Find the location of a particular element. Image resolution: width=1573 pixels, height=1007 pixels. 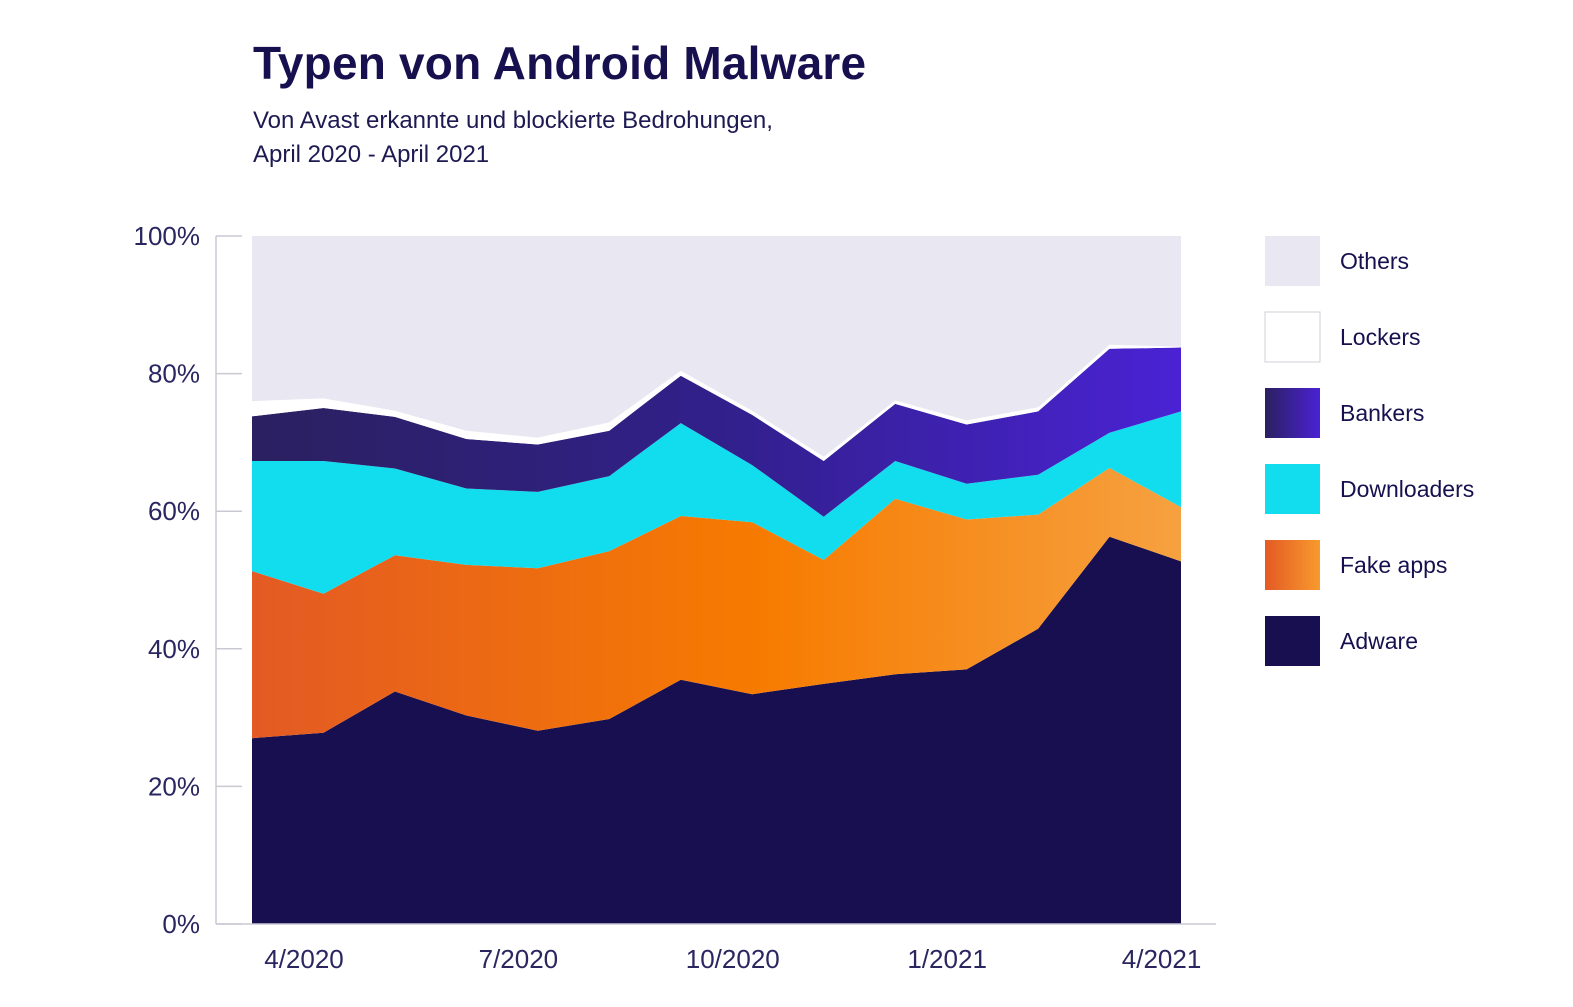

legend-label-bankers: Bankers is located at coordinates (1382, 413).